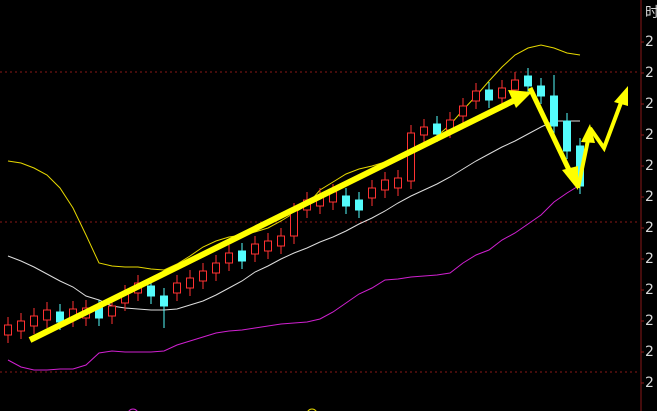 The height and width of the screenshot is (411, 657). I want to click on corner-label: 时, so click(651, 13).